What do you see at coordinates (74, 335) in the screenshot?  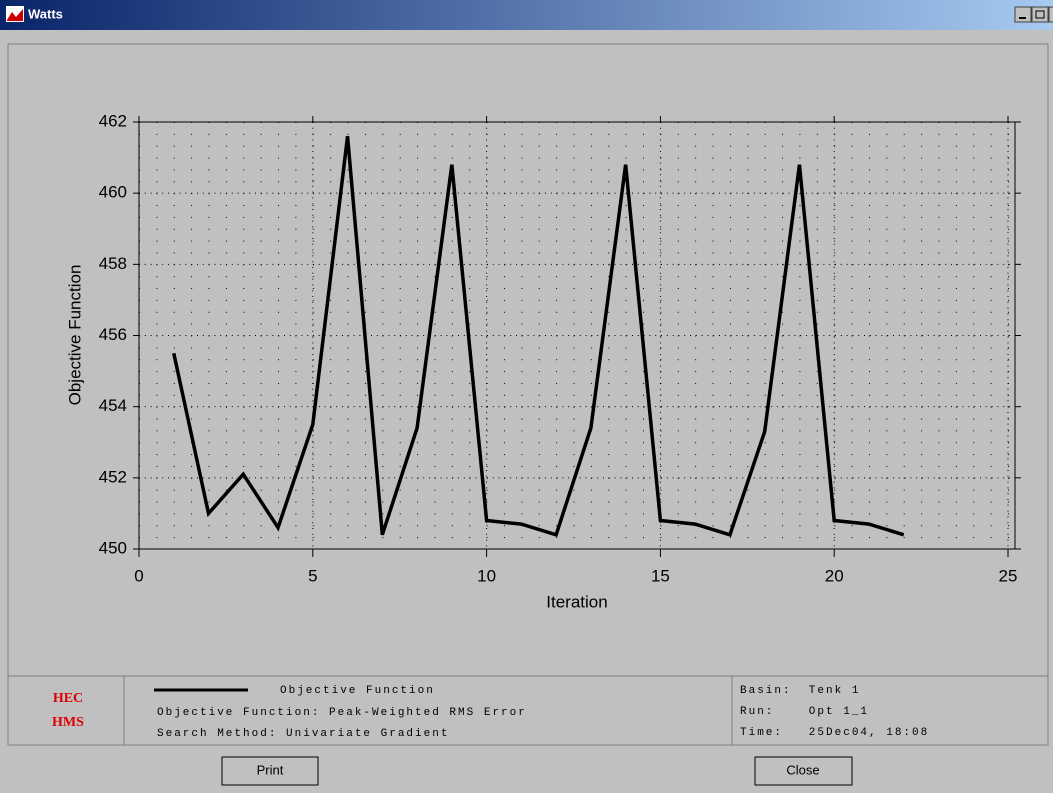 I see `y-axis-label: Objective Function` at bounding box center [74, 335].